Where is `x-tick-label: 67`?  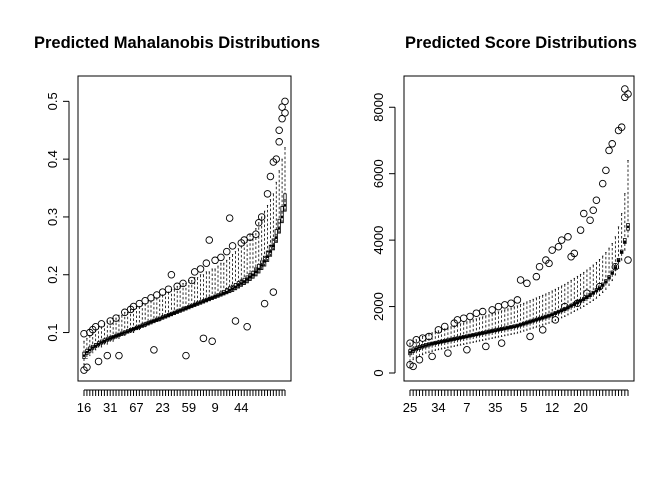 x-tick-label: 67 is located at coordinates (136, 407).